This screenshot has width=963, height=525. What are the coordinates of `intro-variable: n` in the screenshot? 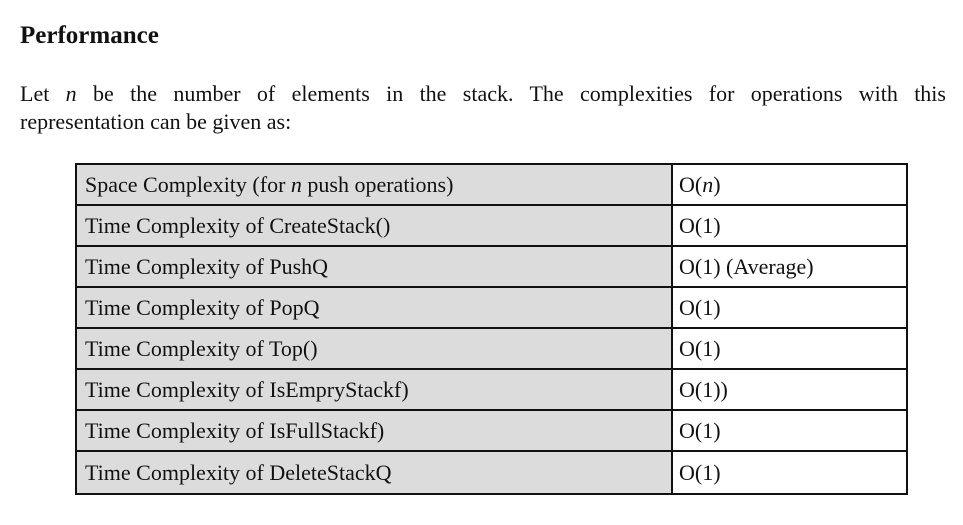 It's located at (71, 93).